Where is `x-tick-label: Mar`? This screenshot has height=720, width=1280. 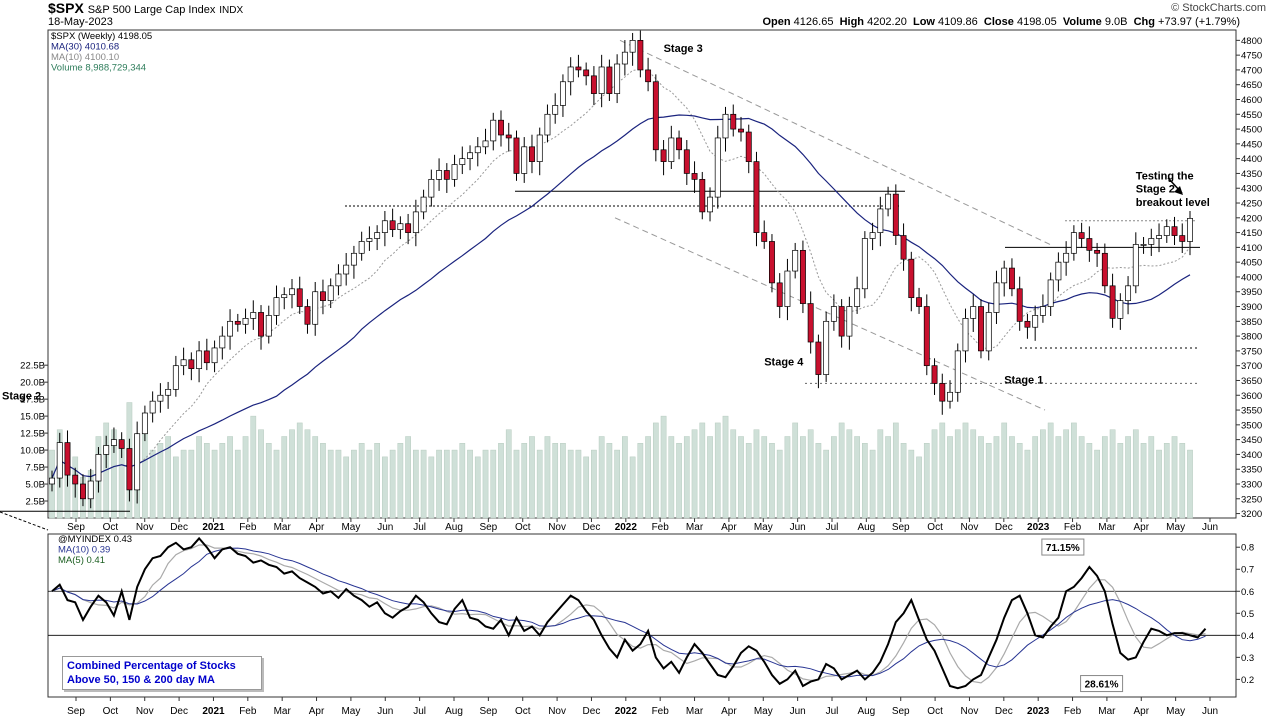
x-tick-label: Mar is located at coordinates (283, 711).